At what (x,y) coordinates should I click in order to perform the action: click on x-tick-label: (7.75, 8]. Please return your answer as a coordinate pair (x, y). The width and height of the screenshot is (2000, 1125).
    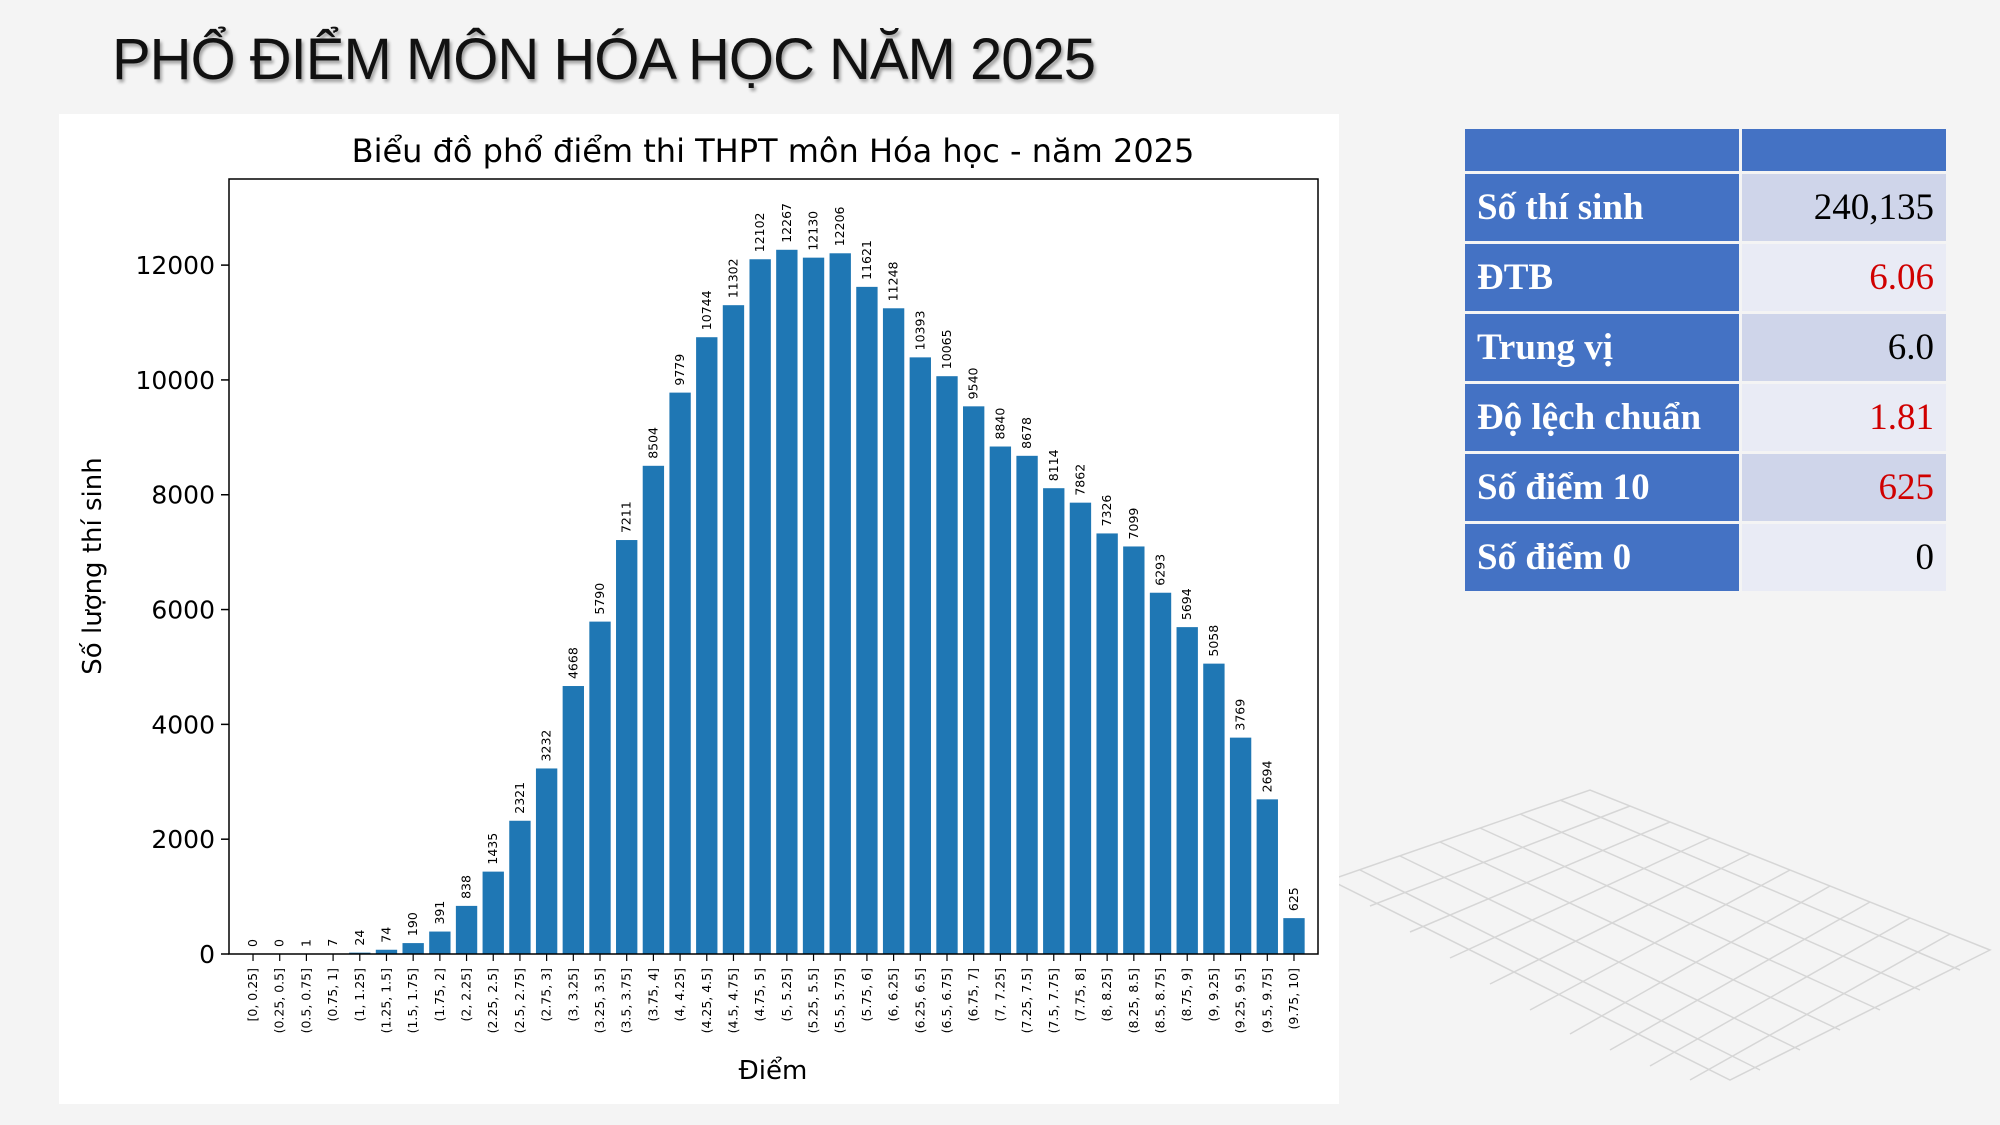
    Looking at the image, I should click on (1079, 995).